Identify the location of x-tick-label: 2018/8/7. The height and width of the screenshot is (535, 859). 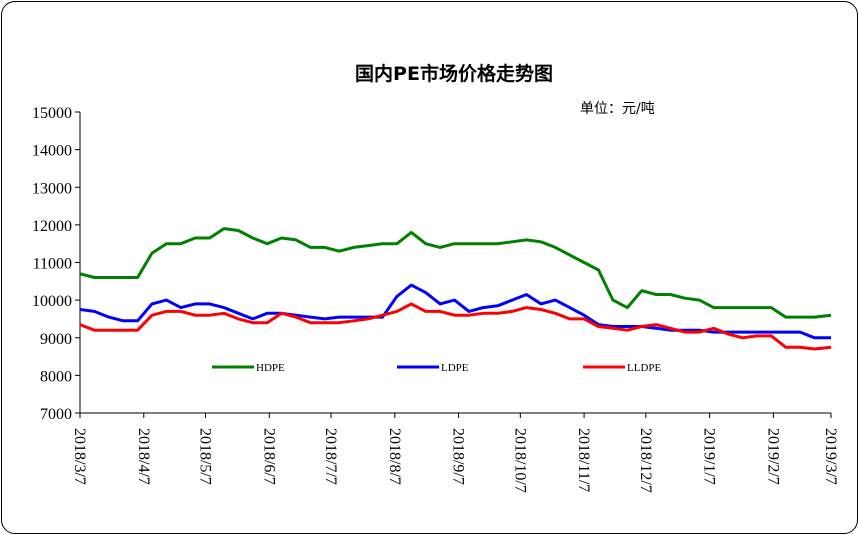
(394, 456).